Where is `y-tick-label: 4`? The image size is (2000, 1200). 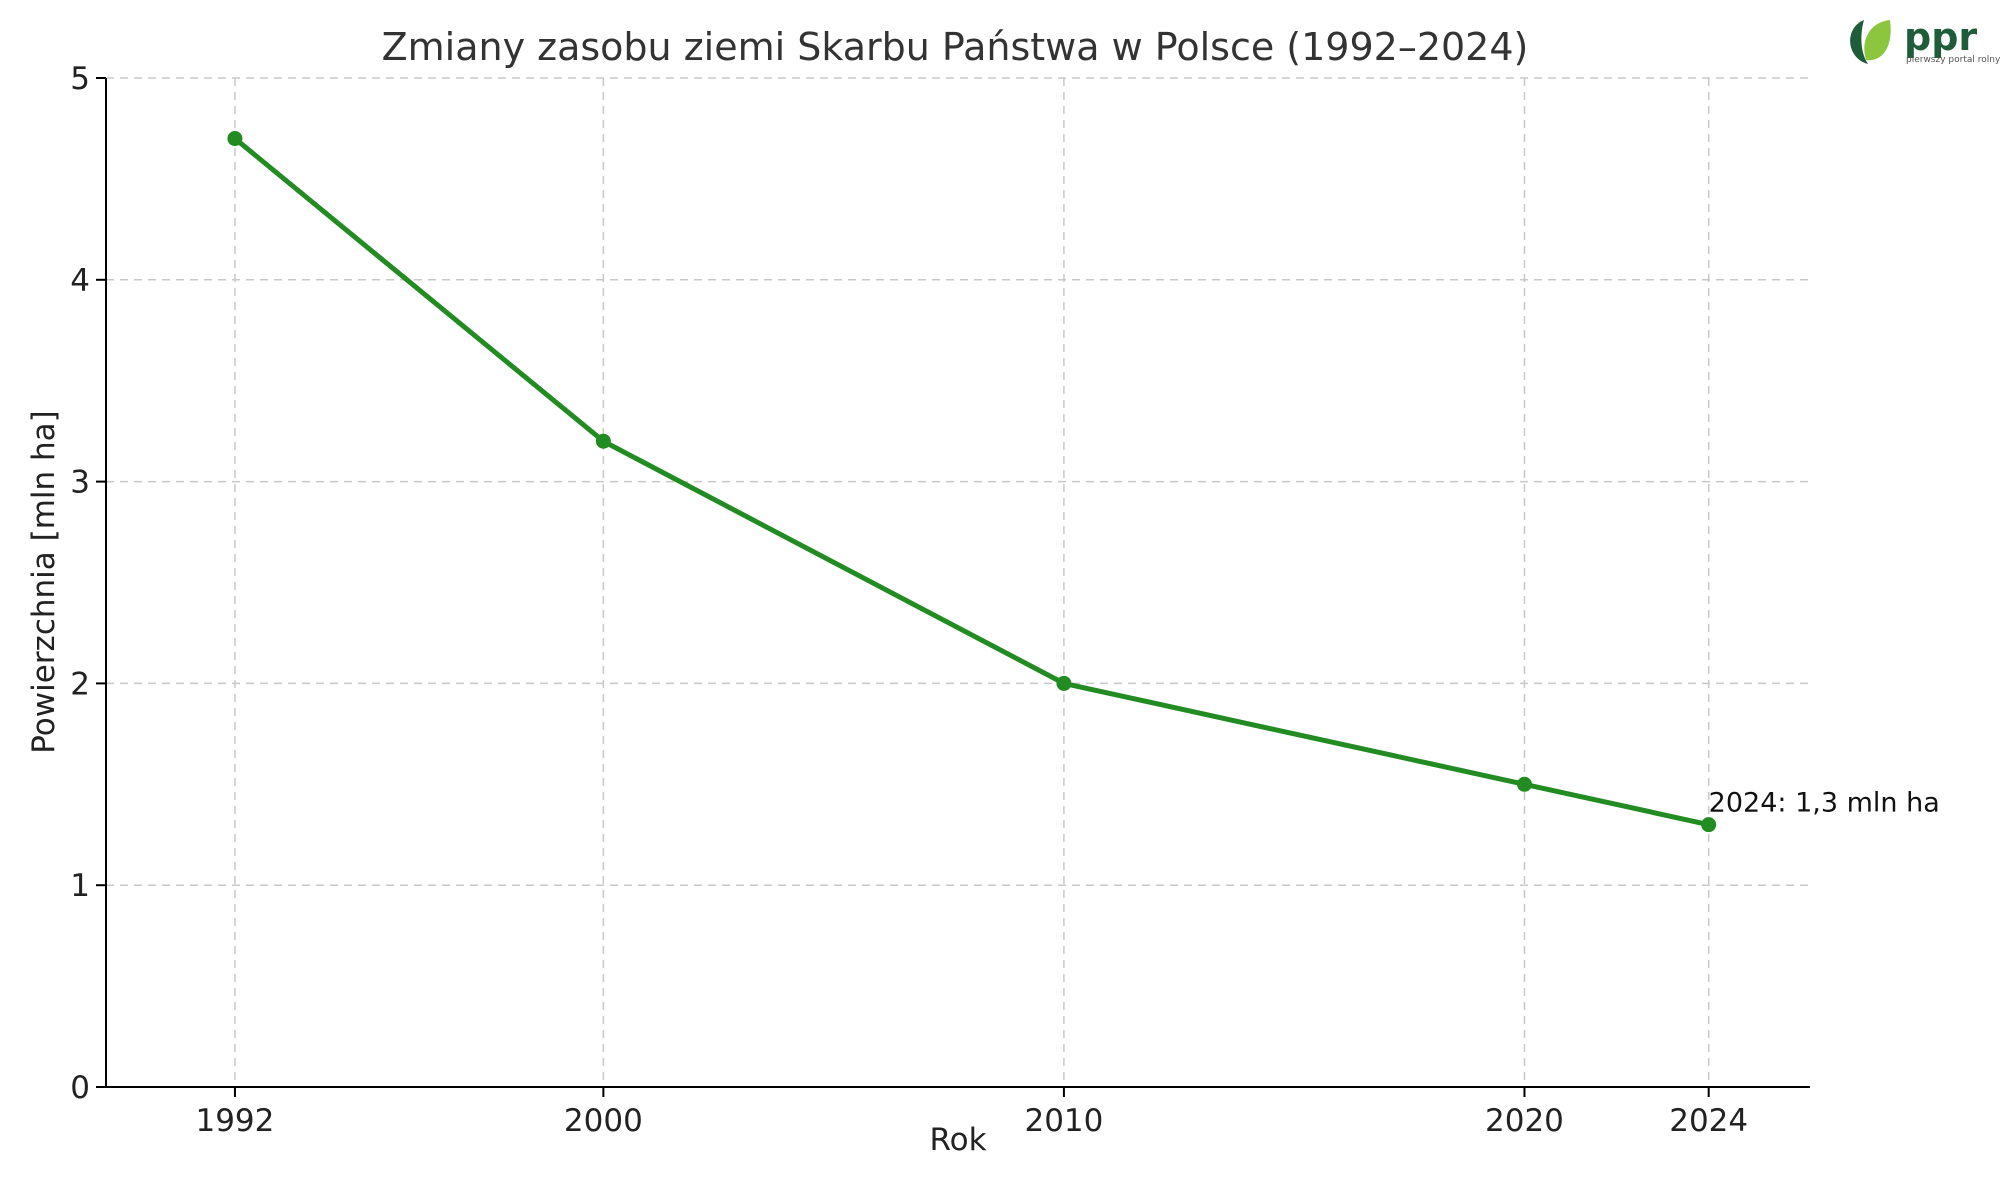 y-tick-label: 4 is located at coordinates (80, 281).